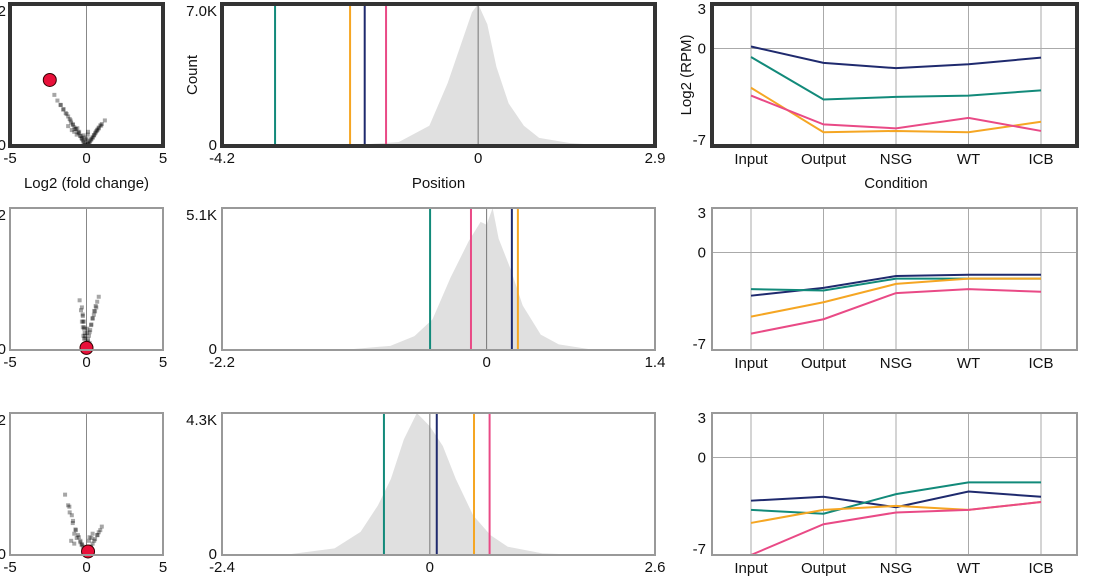 The width and height of the screenshot is (1094, 582). I want to click on pink-series-line, so click(896, 311).